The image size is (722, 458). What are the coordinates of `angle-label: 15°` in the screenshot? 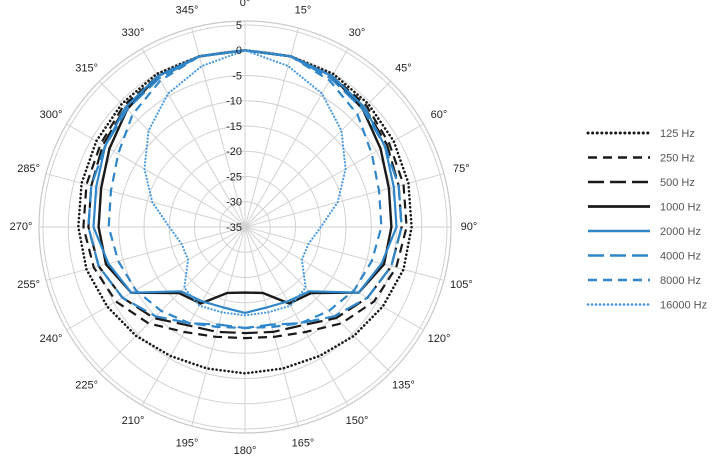 It's located at (303, 11).